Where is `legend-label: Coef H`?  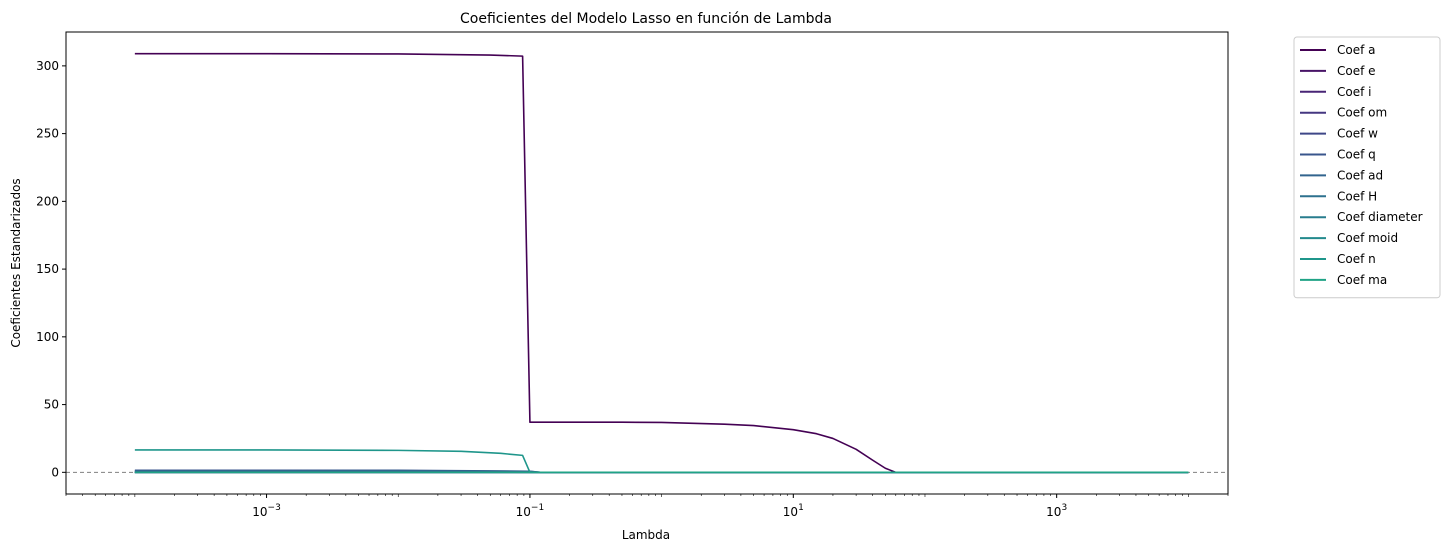
legend-label: Coef H is located at coordinates (1357, 196).